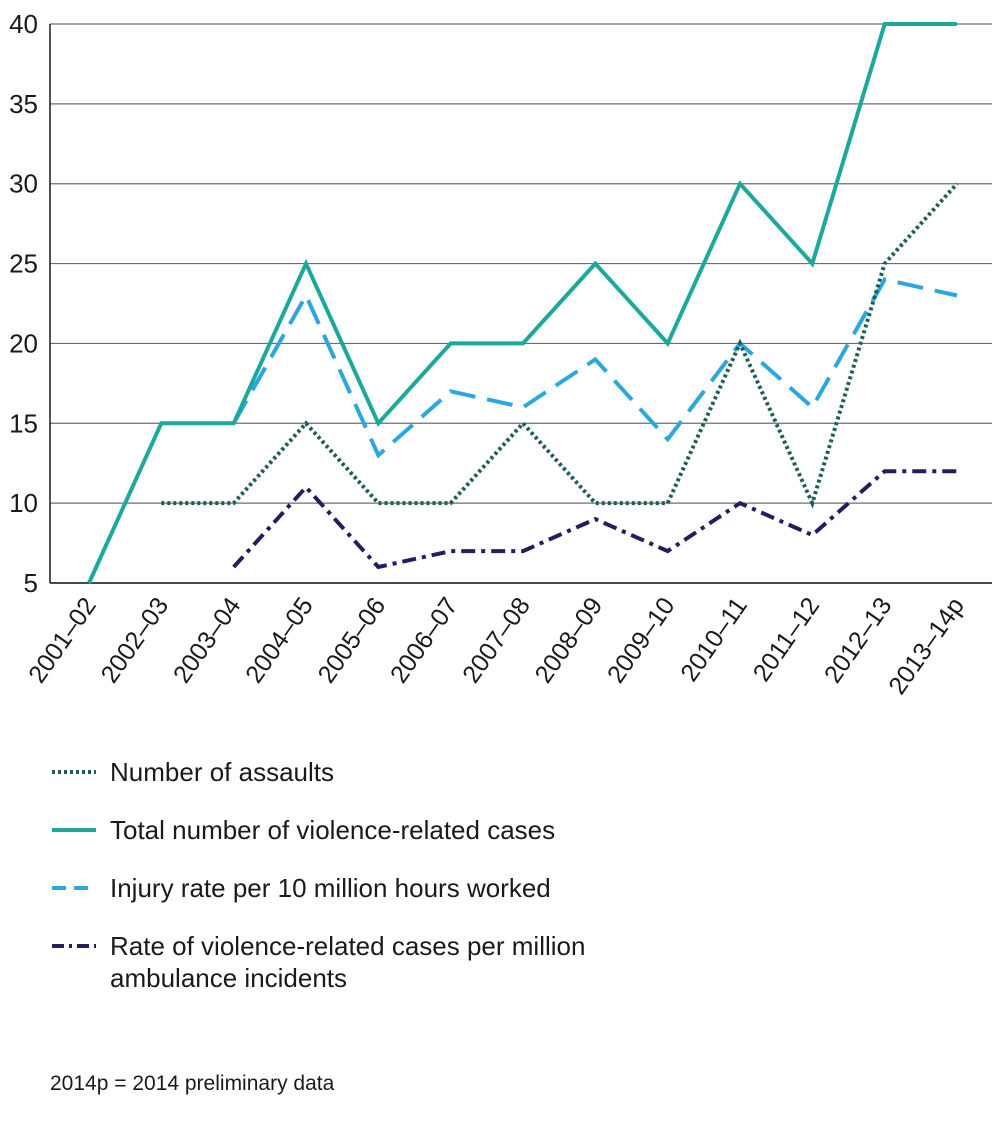 The width and height of the screenshot is (1000, 1138). What do you see at coordinates (333, 830) in the screenshot?
I see `legend-label: Total number of violence-related cases` at bounding box center [333, 830].